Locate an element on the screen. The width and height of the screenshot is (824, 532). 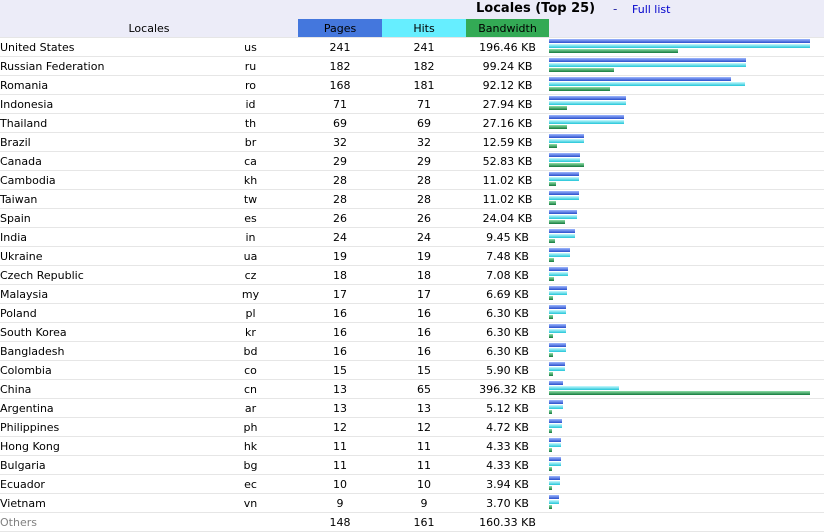
locale-code: ua is located at coordinates (251, 256).